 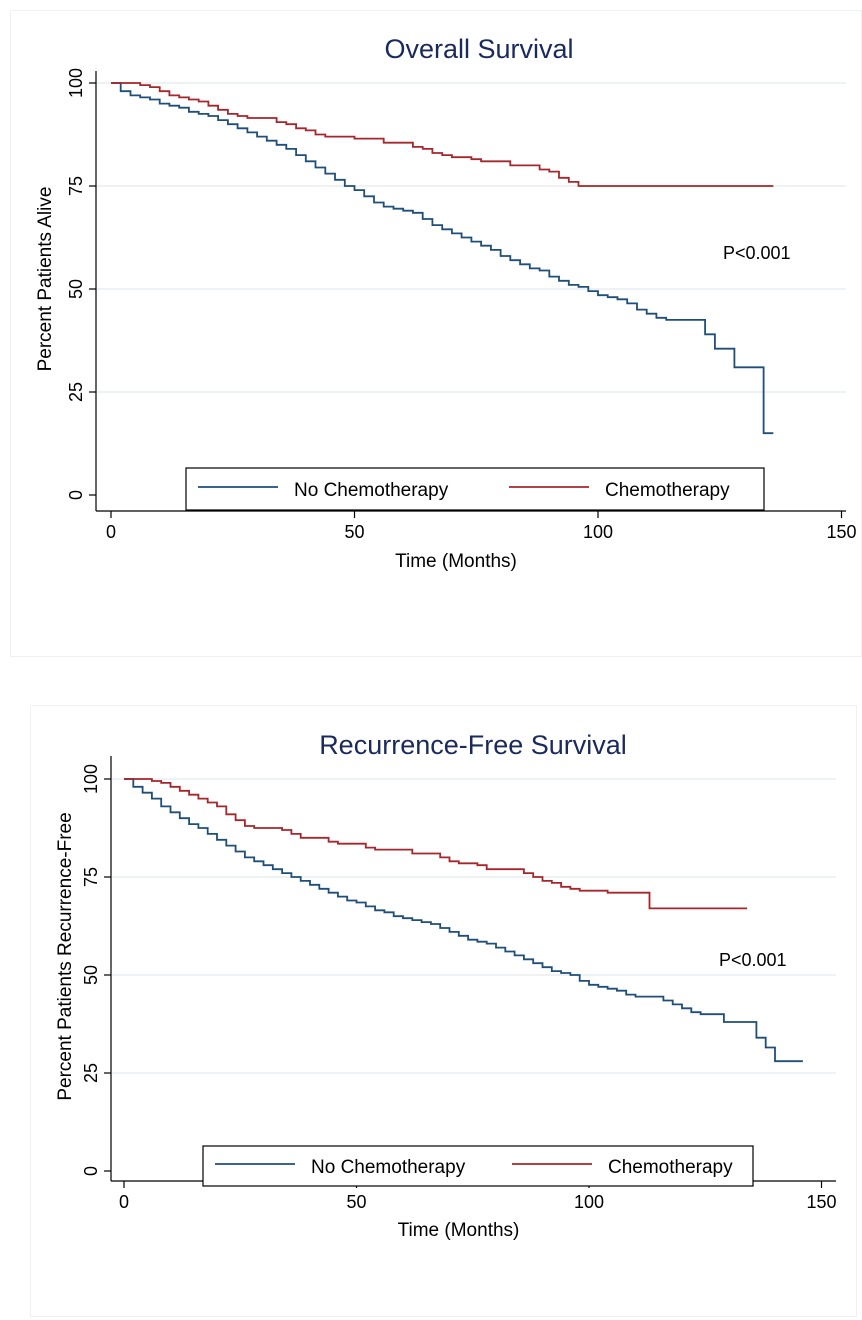 I want to click on chart-title: Recurrence-Free Survival, so click(x=473, y=745).